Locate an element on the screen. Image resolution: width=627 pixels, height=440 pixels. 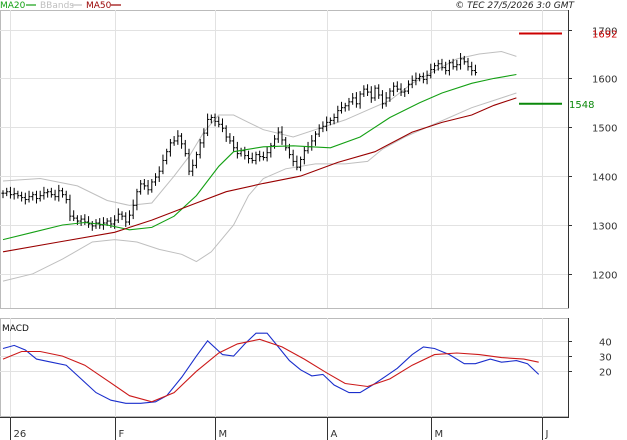
price-tick-label-1700: 1700 is located at coordinates (604, 32).